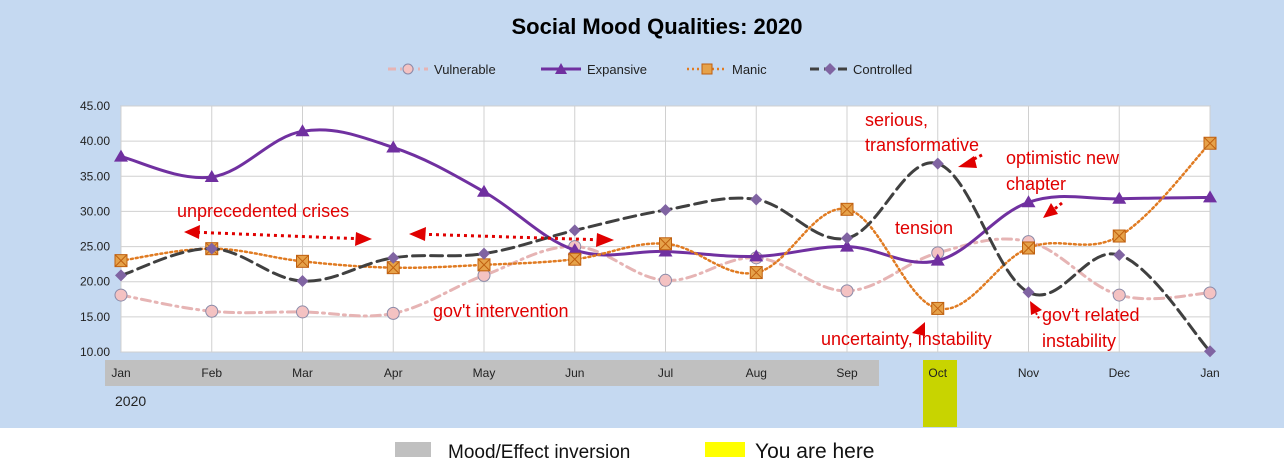 The image size is (1284, 470). What do you see at coordinates (574, 373) in the screenshot?
I see `x-tick-label: Jun` at bounding box center [574, 373].